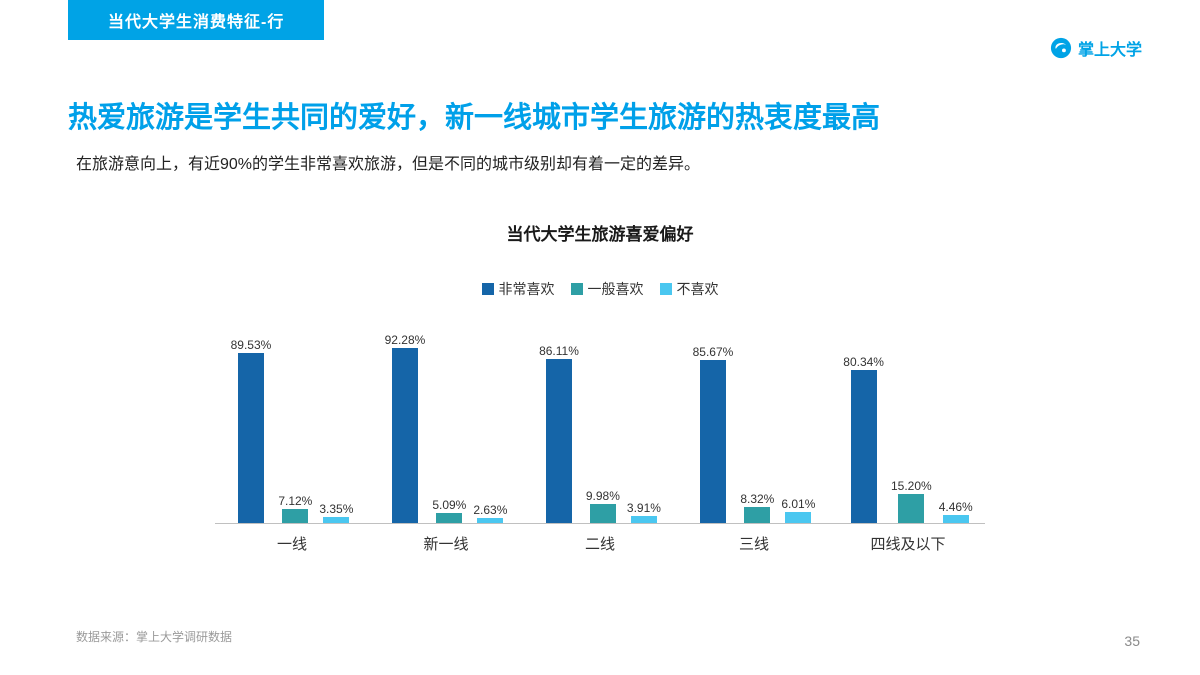  What do you see at coordinates (697, 289) in the screenshot?
I see `legend-label: 不喜欢` at bounding box center [697, 289].